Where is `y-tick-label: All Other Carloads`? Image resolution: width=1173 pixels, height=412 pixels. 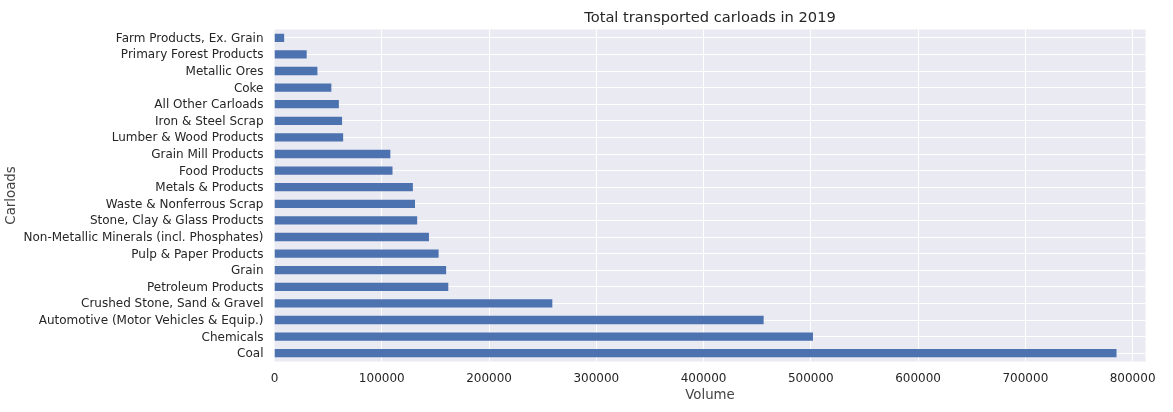 y-tick-label: All Other Carloads is located at coordinates (209, 104).